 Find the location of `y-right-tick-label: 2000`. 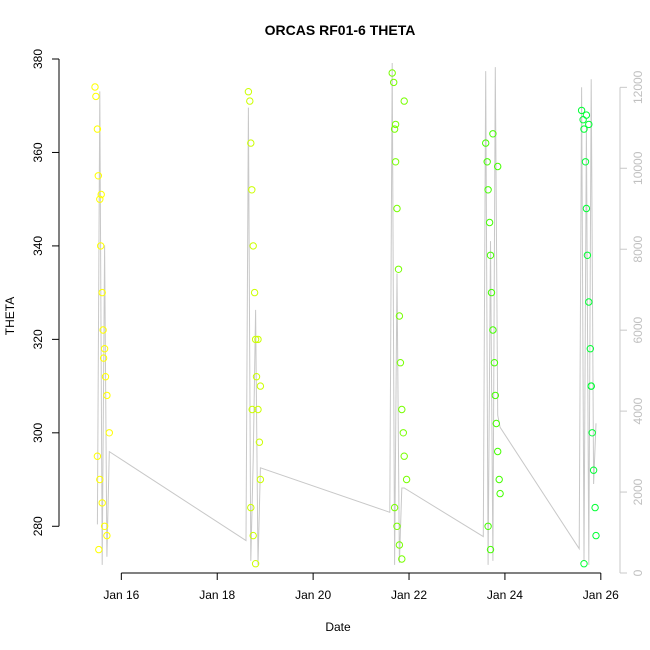

y-right-tick-label: 2000 is located at coordinates (638, 491).